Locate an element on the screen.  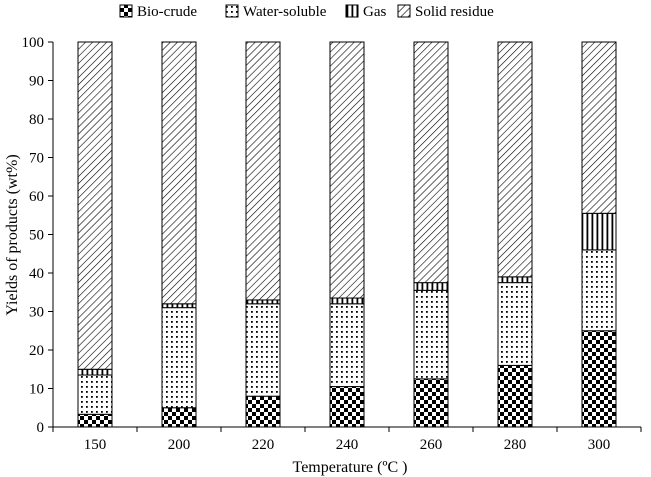
legend-label-solid-residue: Solid residue is located at coordinates (454, 12).